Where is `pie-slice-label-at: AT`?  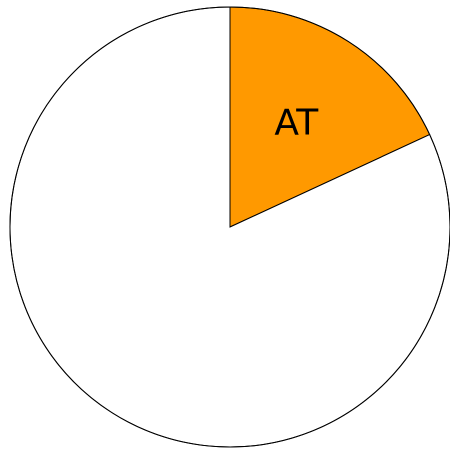 pie-slice-label-at: AT is located at coordinates (296, 123).